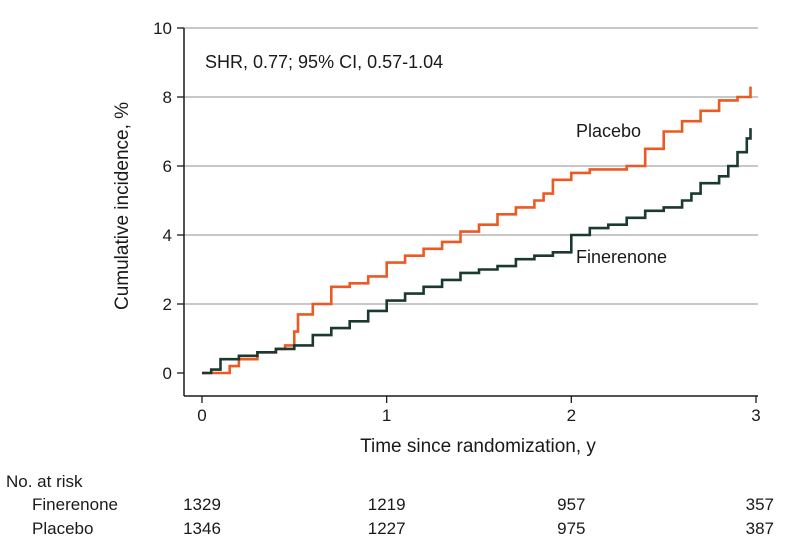  What do you see at coordinates (324, 62) in the screenshot?
I see `shr-annotation: SHR, 0.77; 95% CI, 0.57-1.04` at bounding box center [324, 62].